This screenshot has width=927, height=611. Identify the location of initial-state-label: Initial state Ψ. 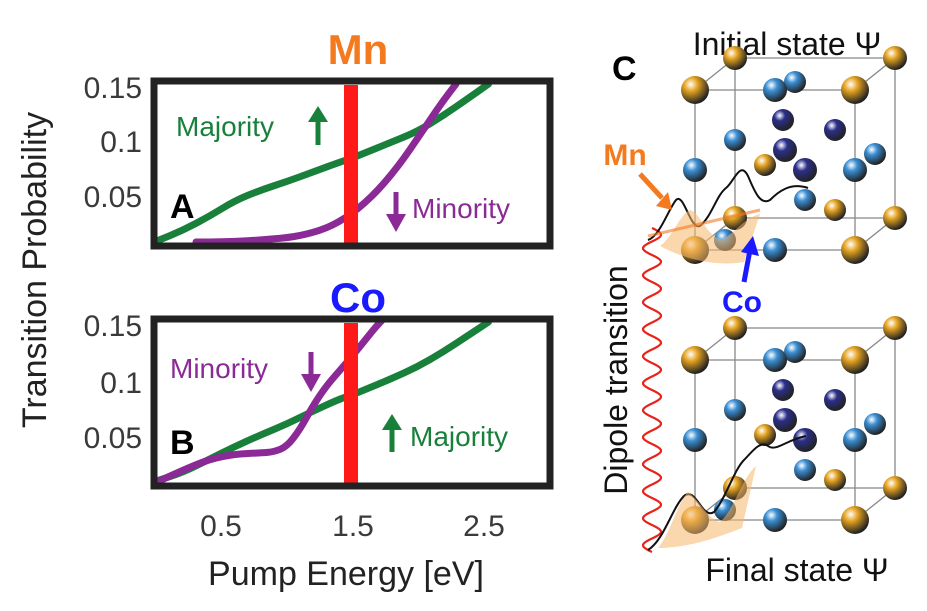
(787, 44).